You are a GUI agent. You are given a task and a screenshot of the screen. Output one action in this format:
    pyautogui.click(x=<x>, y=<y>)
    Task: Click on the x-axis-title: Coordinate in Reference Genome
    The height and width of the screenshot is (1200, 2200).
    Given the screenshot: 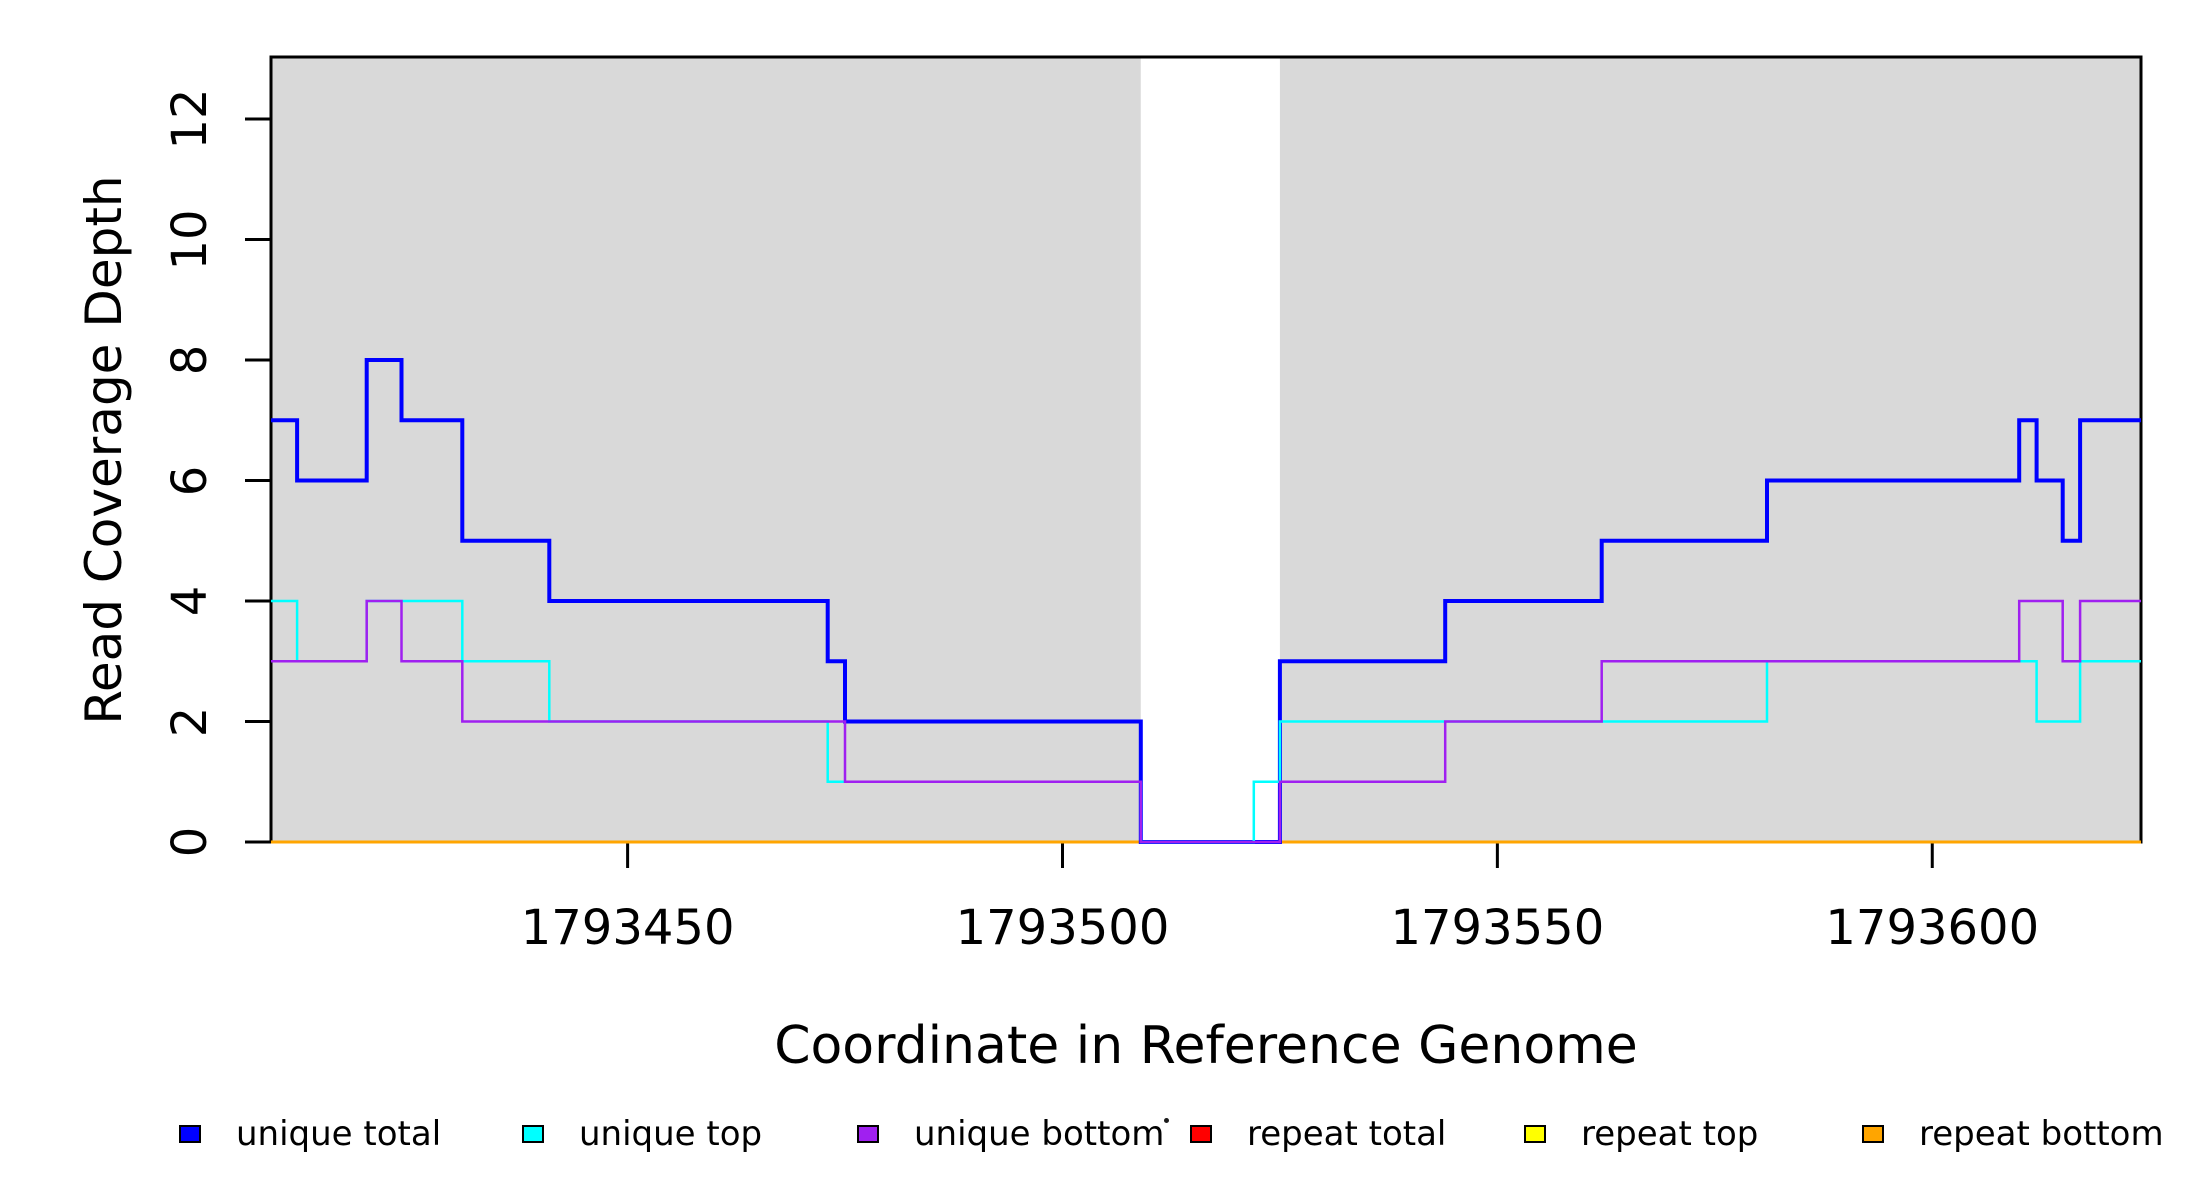 What is the action you would take?
    pyautogui.click(x=1206, y=1046)
    